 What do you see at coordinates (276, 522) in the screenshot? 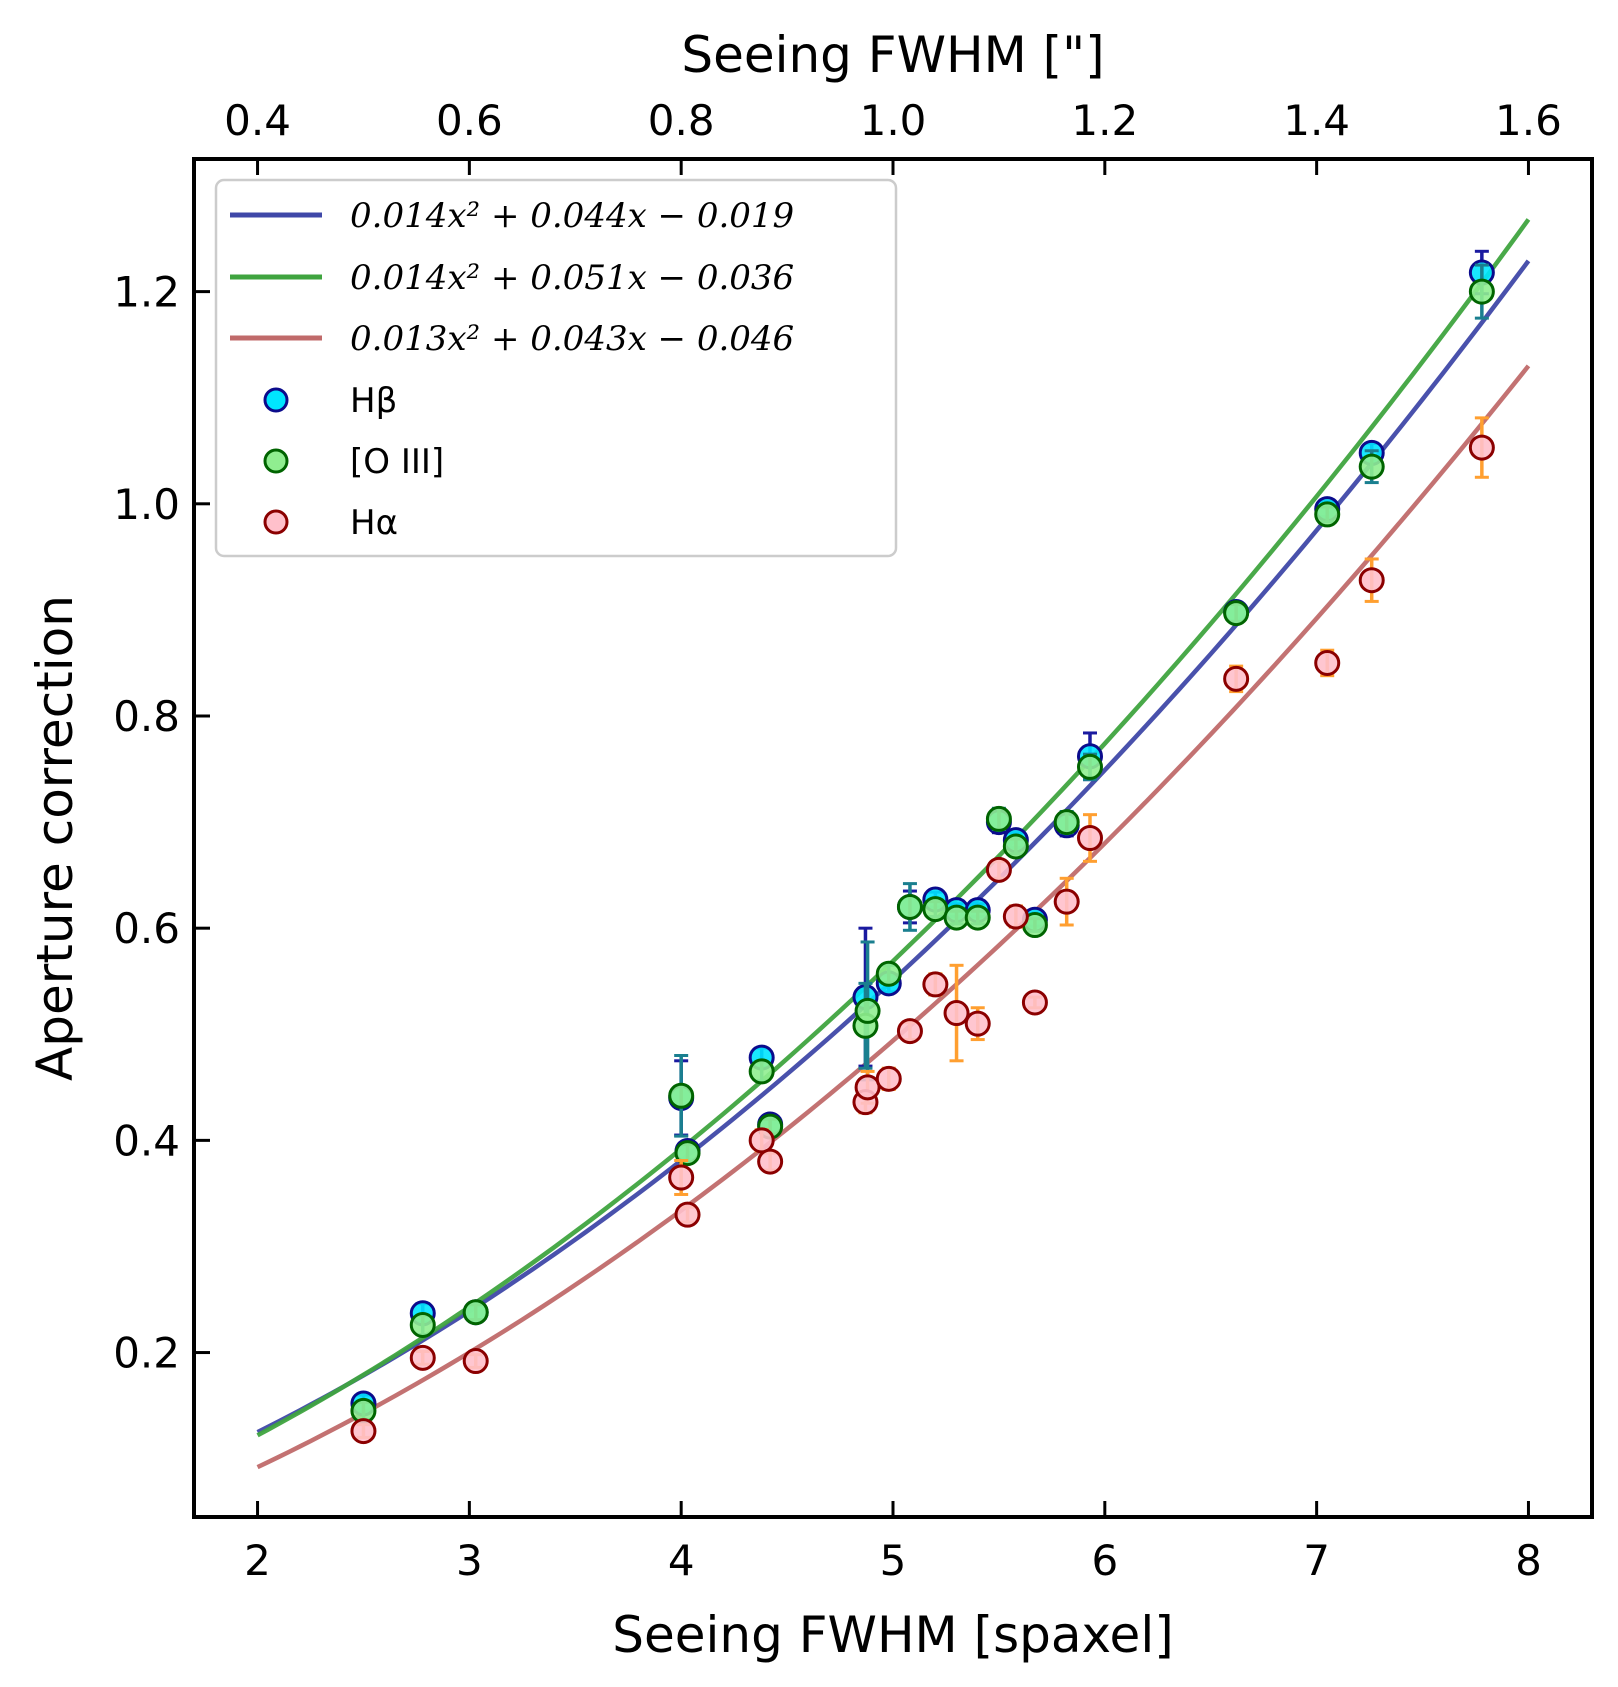
I see `legend-marker-halpha` at bounding box center [276, 522].